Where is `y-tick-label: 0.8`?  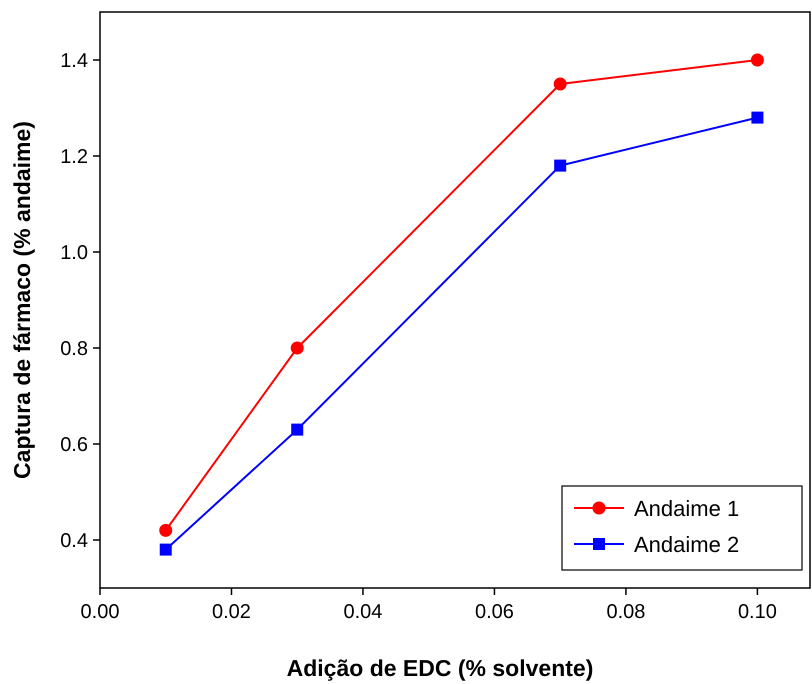 y-tick-label: 0.8 is located at coordinates (74, 349).